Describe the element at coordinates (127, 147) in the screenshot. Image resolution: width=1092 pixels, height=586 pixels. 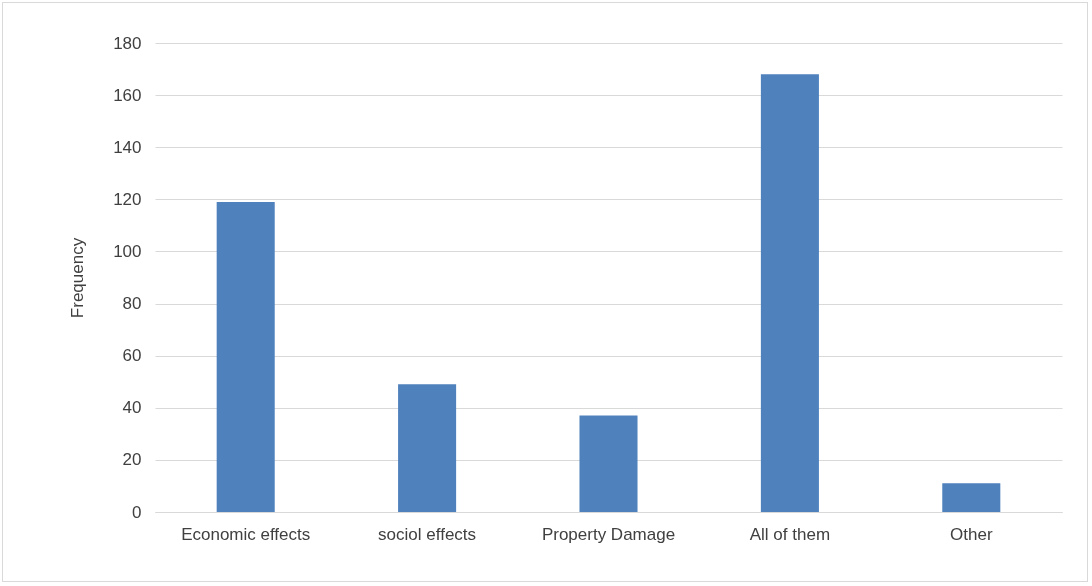
I see `y-tick-label: 140` at that location.